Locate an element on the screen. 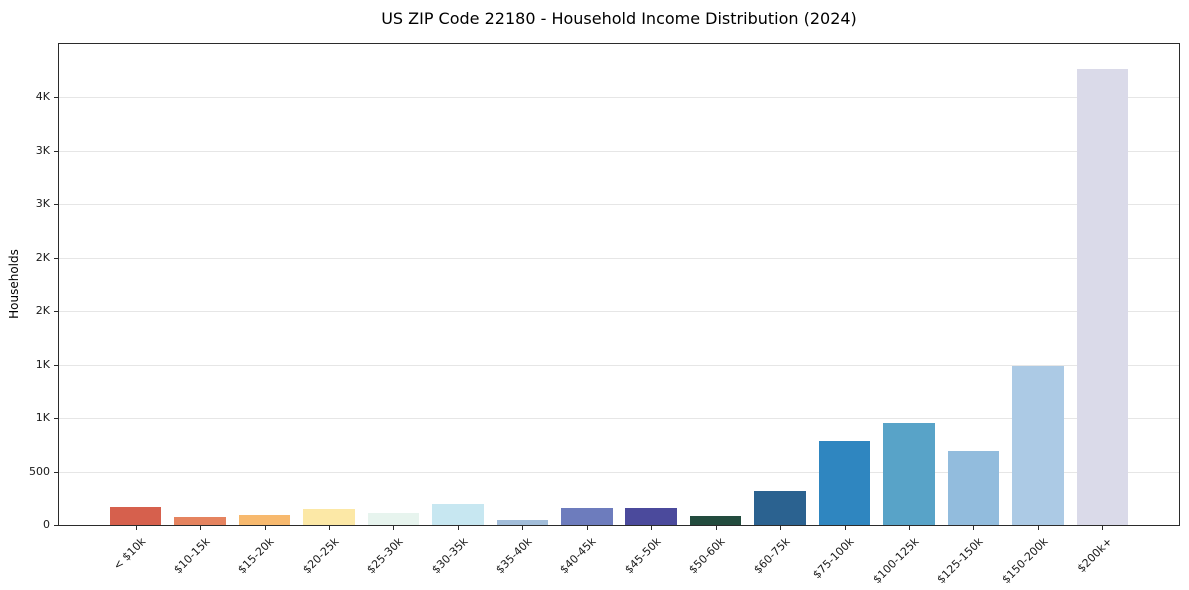  bar-30-35k is located at coordinates (458, 514).